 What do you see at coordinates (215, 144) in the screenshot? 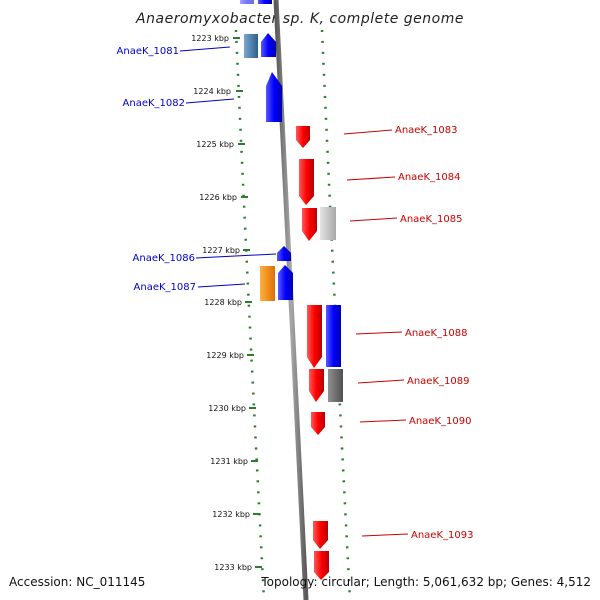
I see `tick-label: 1225 kbp` at bounding box center [215, 144].